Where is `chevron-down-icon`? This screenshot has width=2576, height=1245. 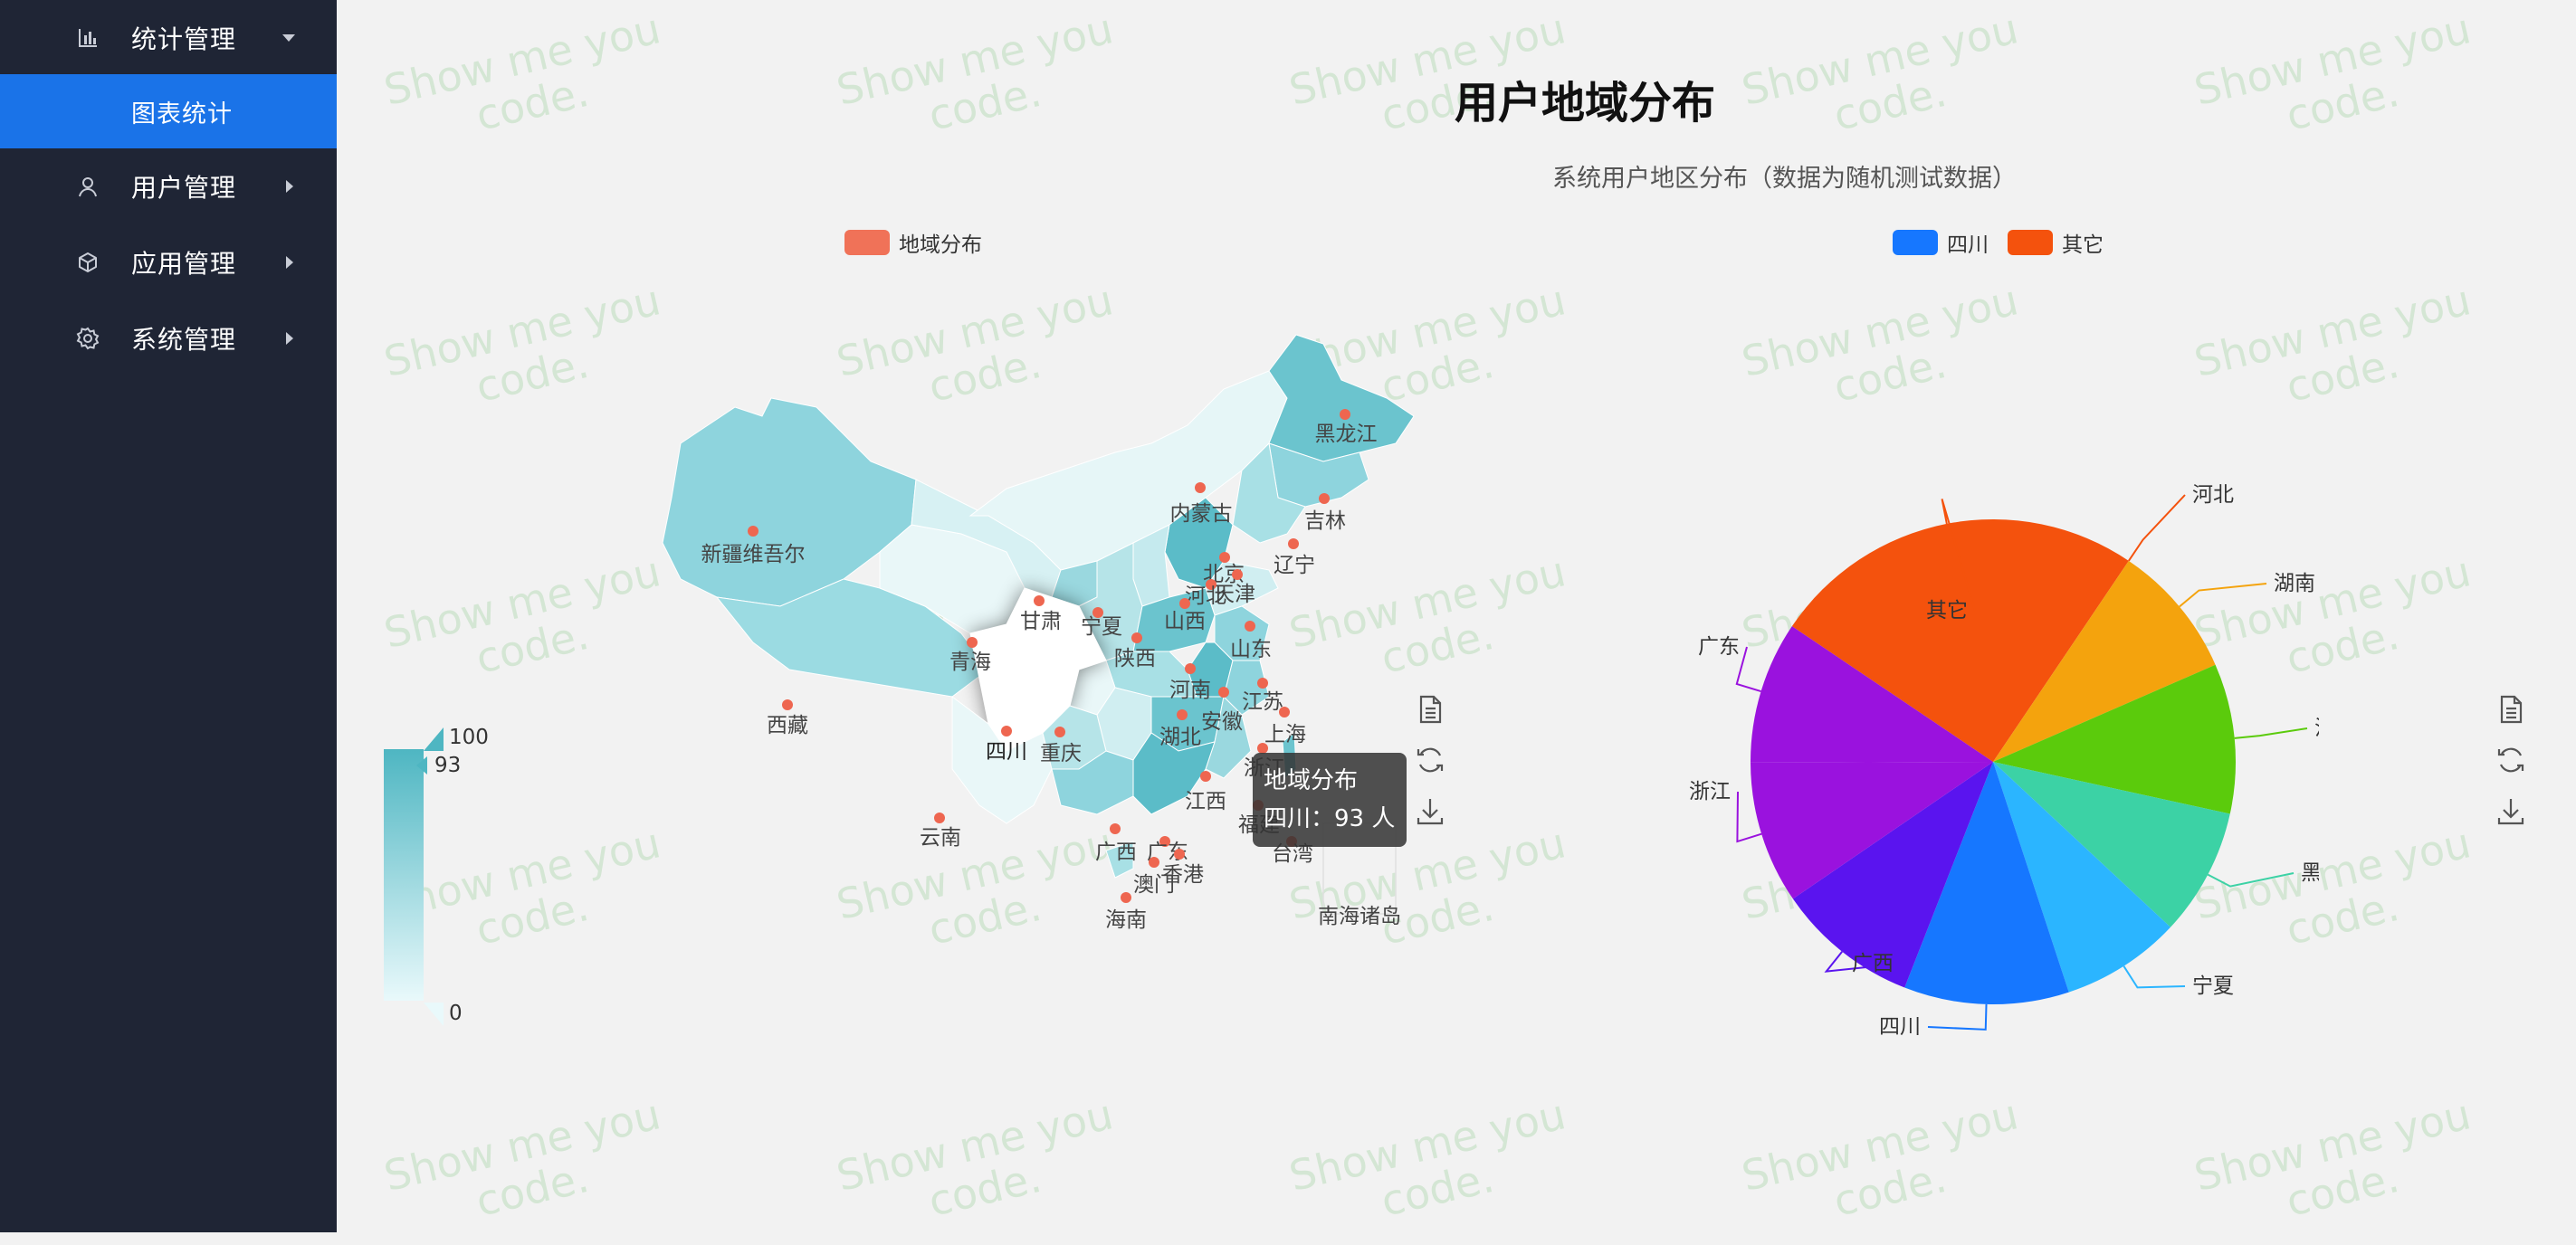 chevron-down-icon is located at coordinates (288, 38).